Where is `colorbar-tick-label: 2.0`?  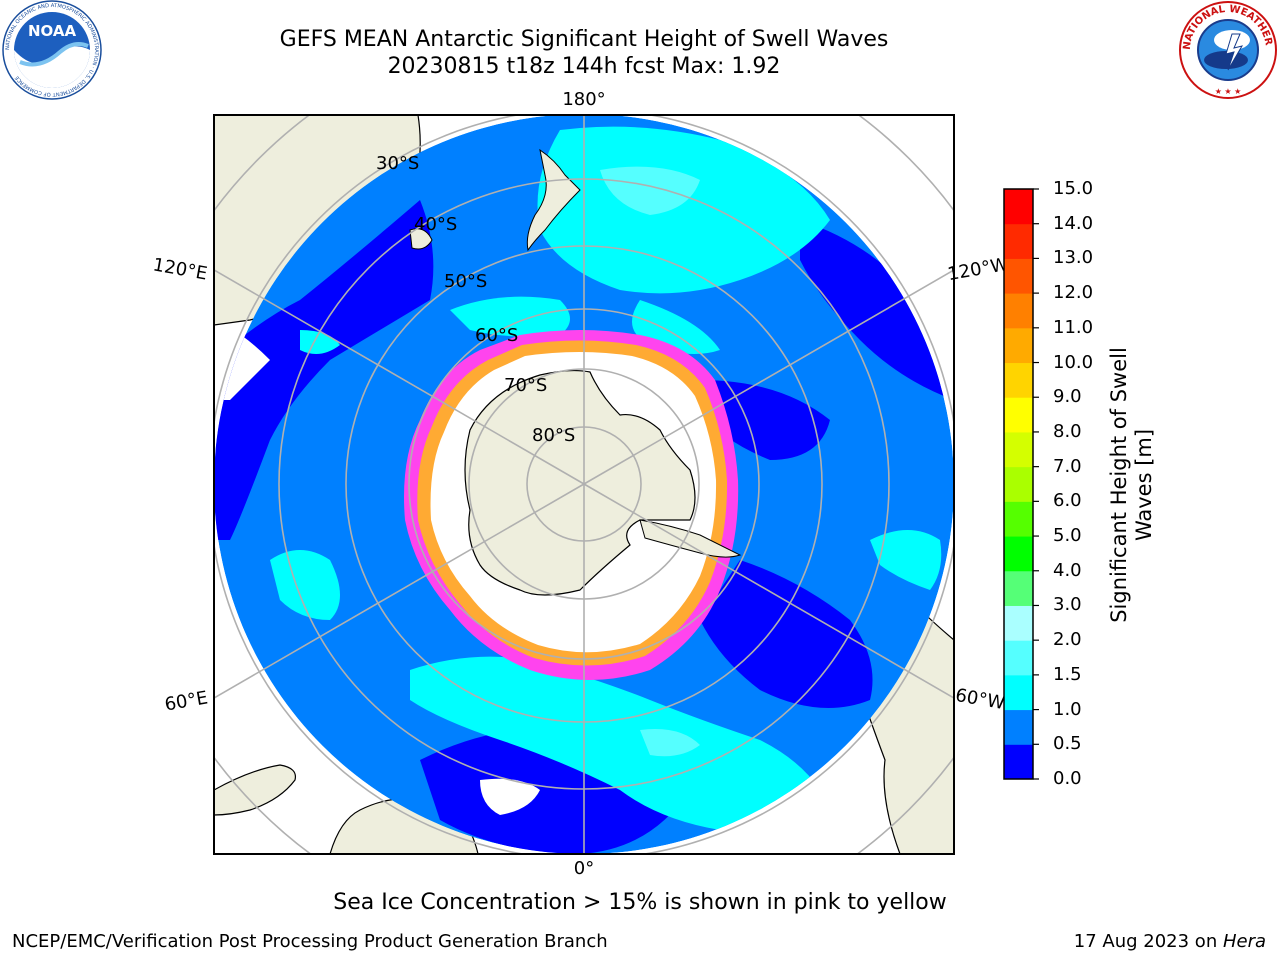 colorbar-tick-label: 2.0 is located at coordinates (1067, 640).